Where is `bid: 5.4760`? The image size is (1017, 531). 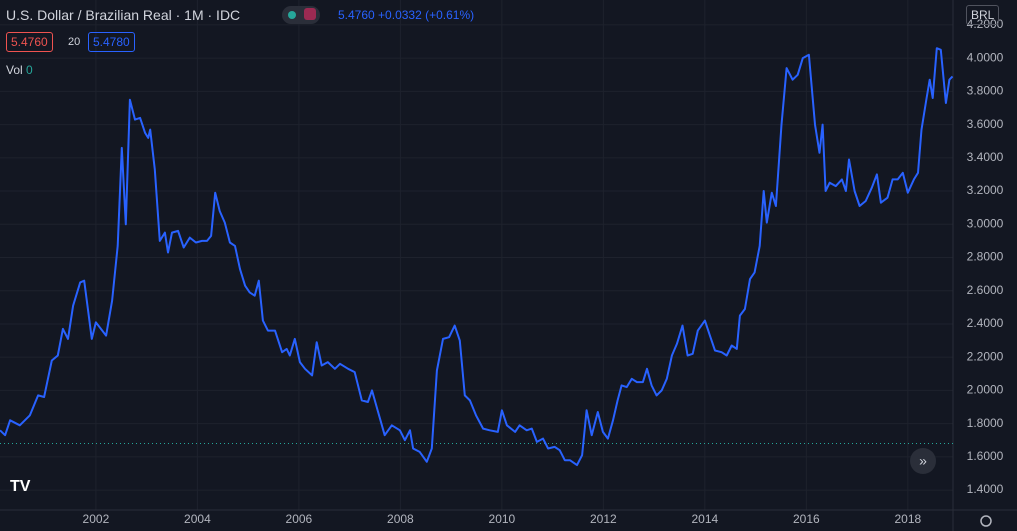 bid: 5.4760 is located at coordinates (29, 42).